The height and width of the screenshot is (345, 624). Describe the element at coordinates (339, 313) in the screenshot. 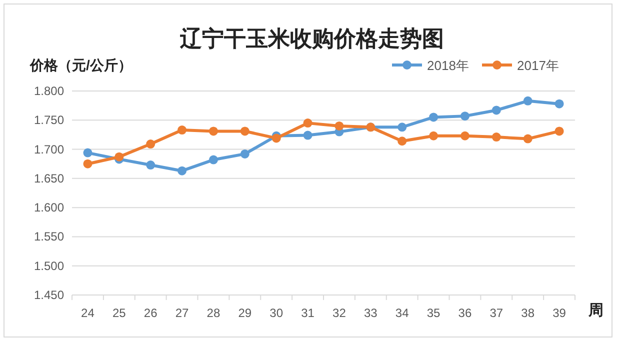

I see `x-tick-label: 32` at that location.